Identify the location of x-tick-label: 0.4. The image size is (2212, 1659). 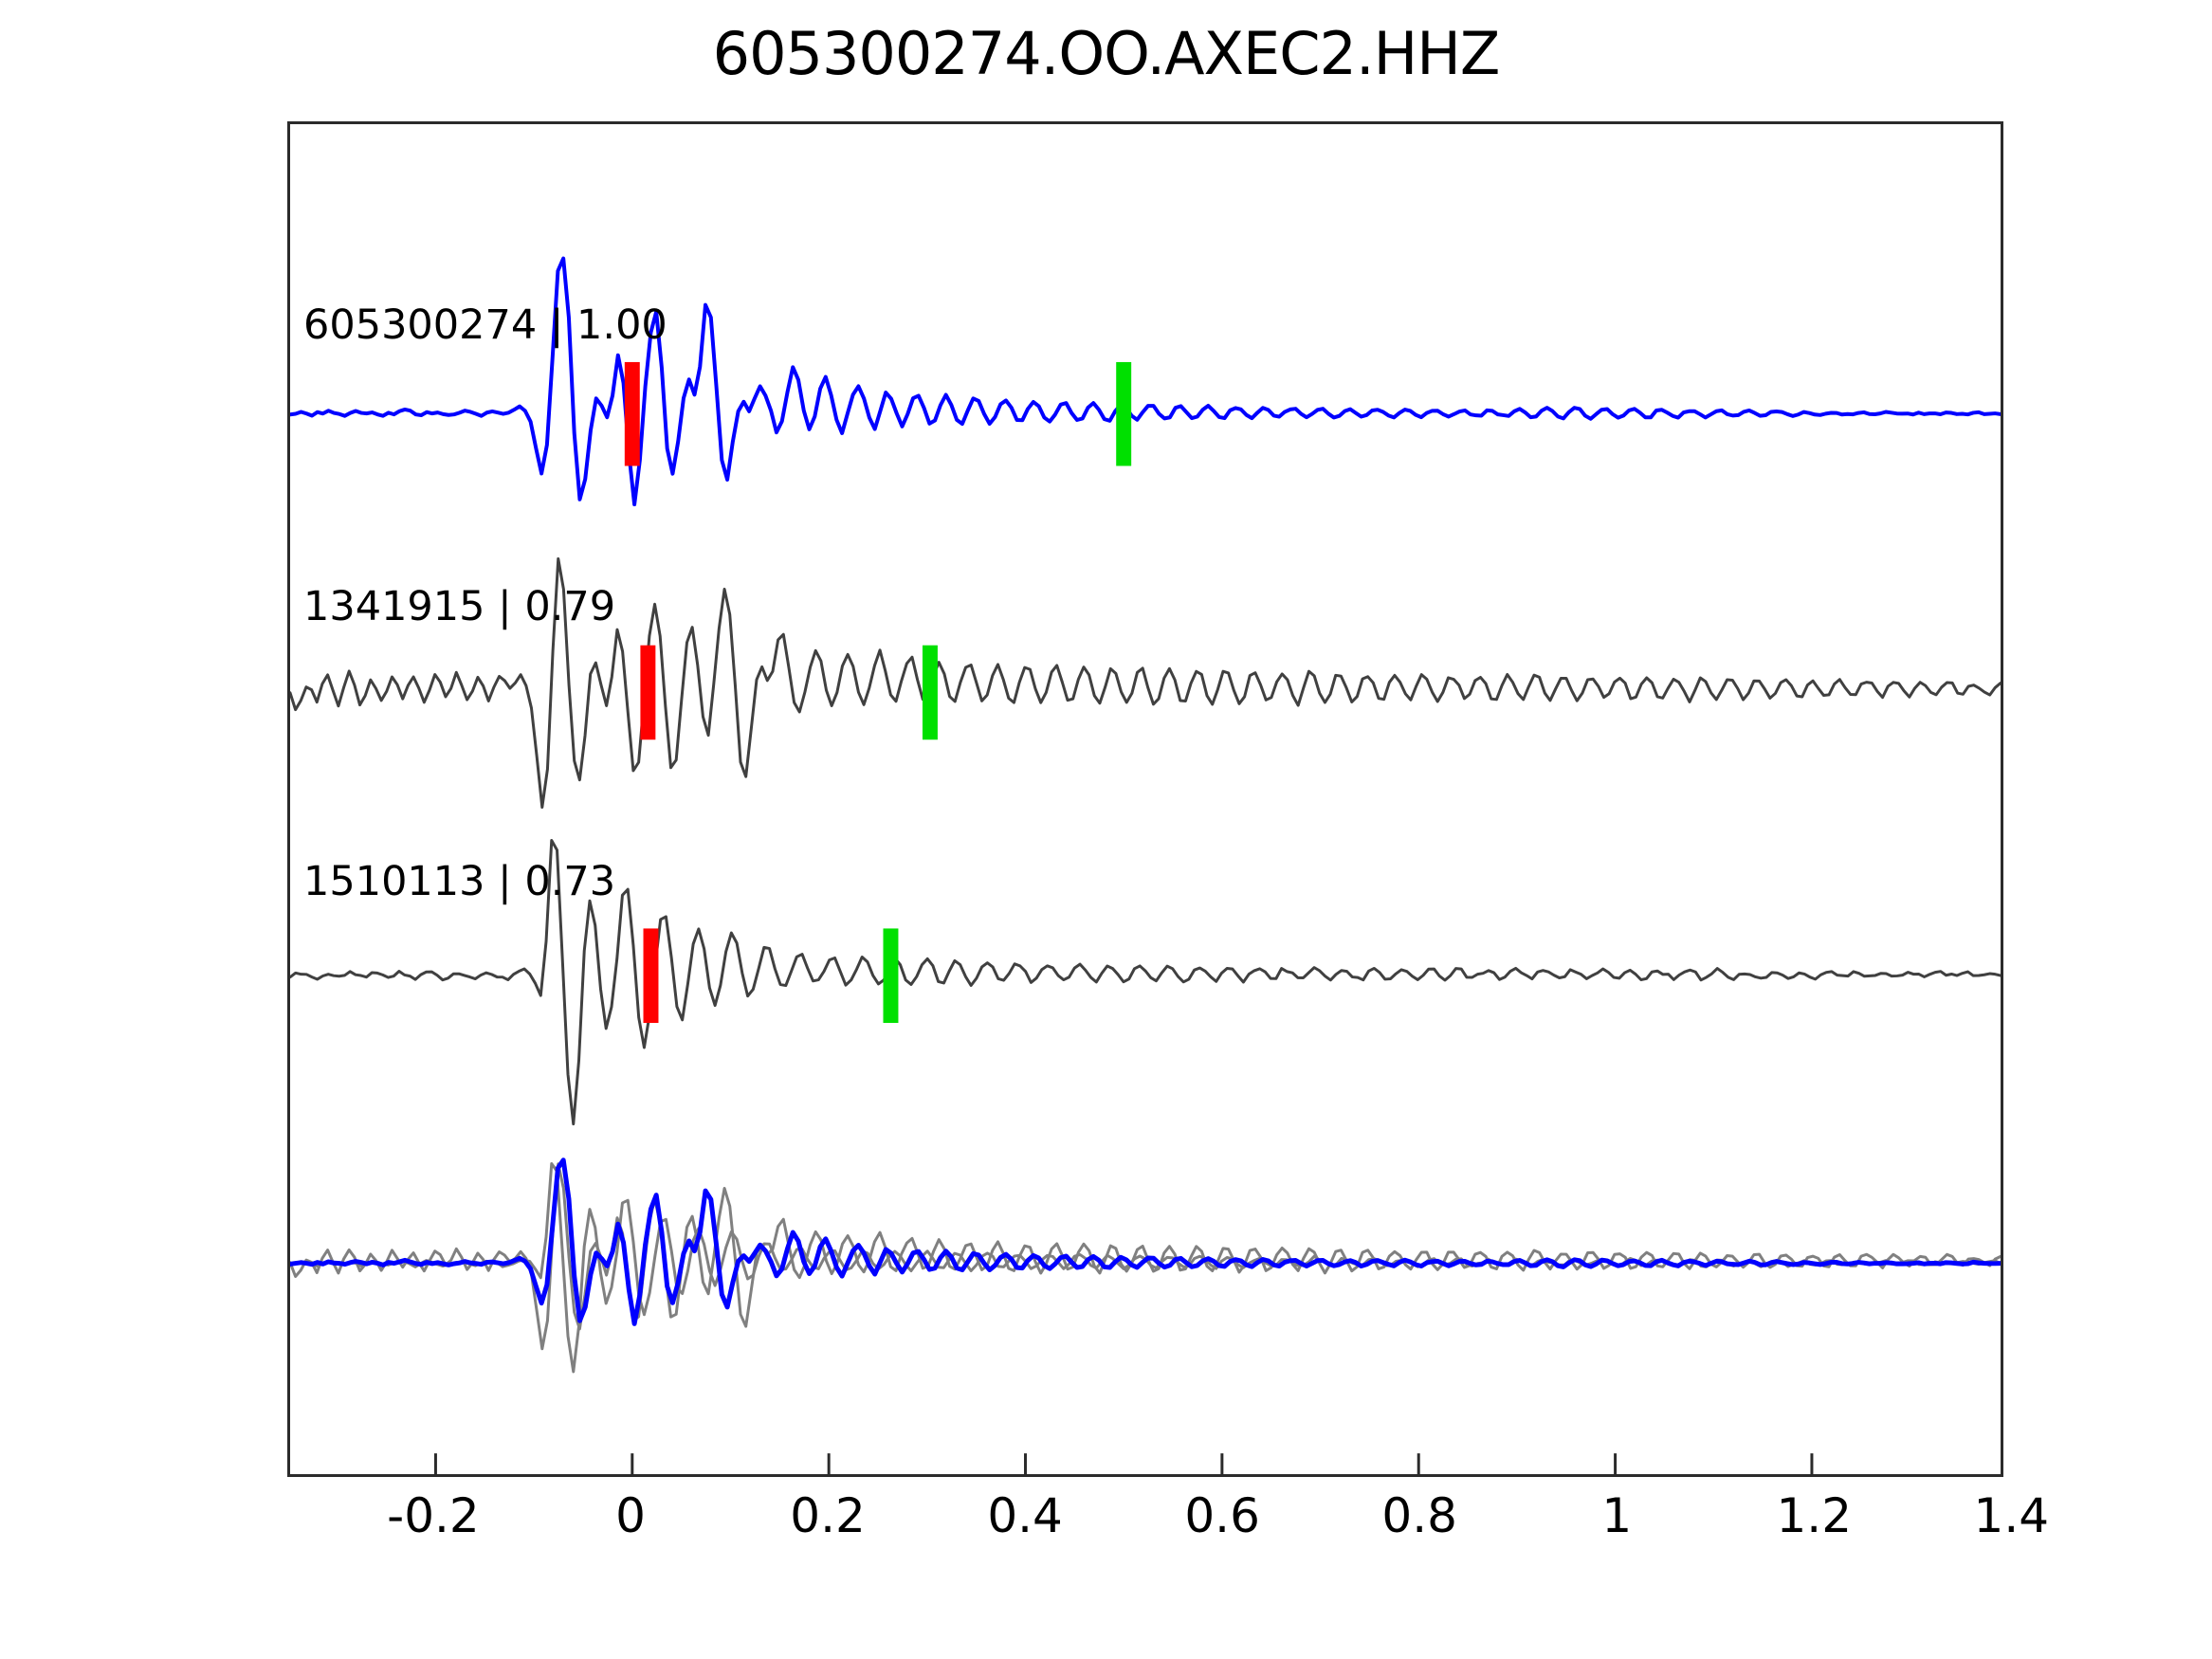
(1025, 1515).